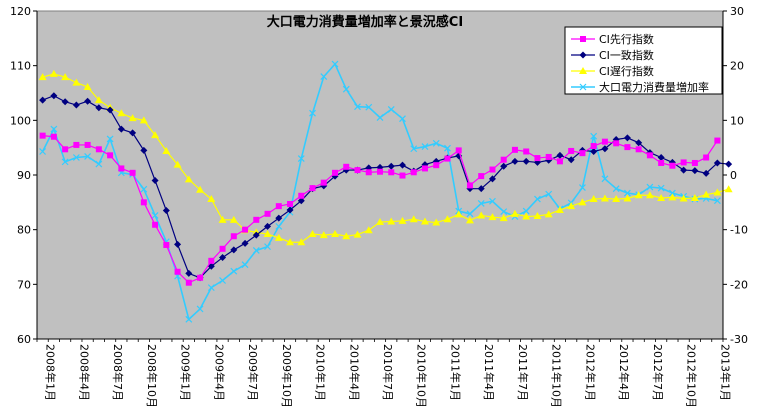 Image resolution: width=757 pixels, height=407 pixels. What do you see at coordinates (20, 66) in the screenshot?
I see `left-axis-tick-label: 110` at bounding box center [20, 66].